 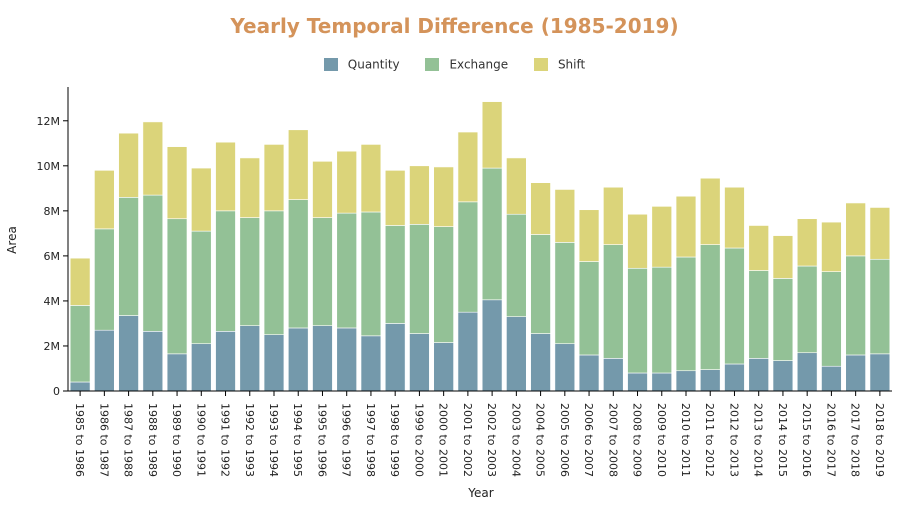 I want to click on legend-item-quantity: Quantity, so click(x=361, y=64).